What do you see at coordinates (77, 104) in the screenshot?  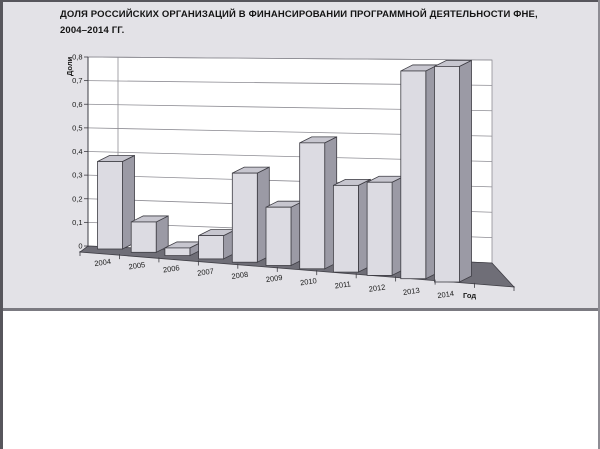 I see `y-tick-label: 0,6` at bounding box center [77, 104].